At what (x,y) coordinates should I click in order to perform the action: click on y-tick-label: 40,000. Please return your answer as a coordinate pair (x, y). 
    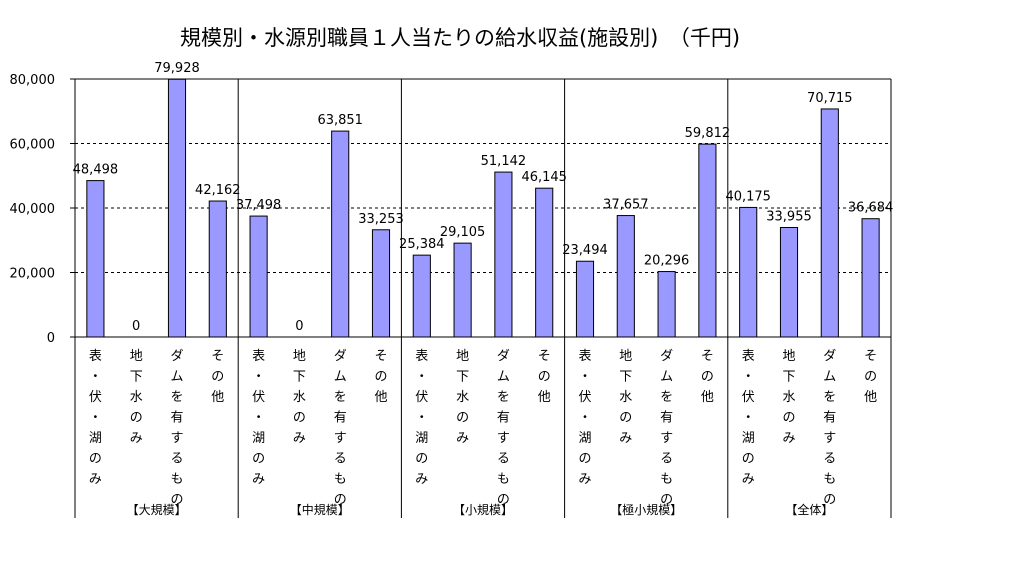
    Looking at the image, I should click on (33, 209).